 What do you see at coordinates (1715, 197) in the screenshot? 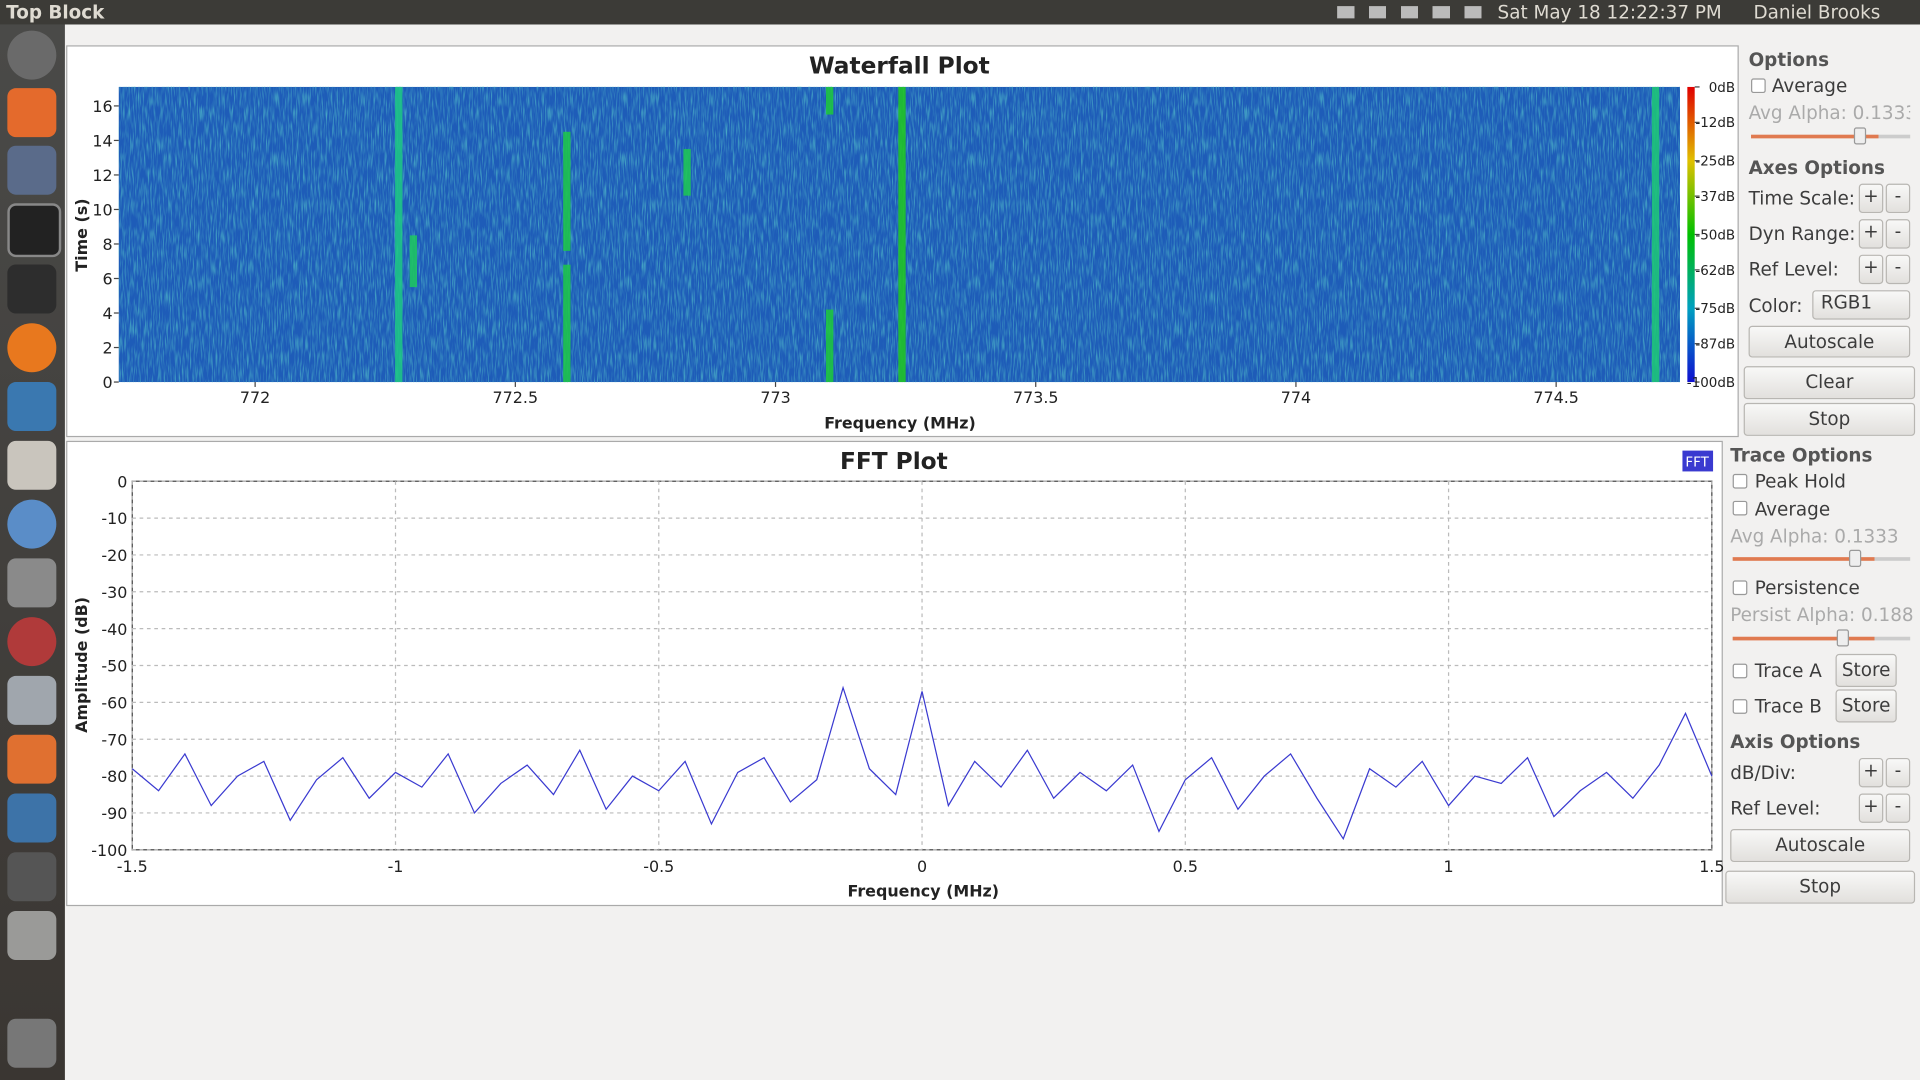
I see `colorbar-tick-label: -37dB` at bounding box center [1715, 197].